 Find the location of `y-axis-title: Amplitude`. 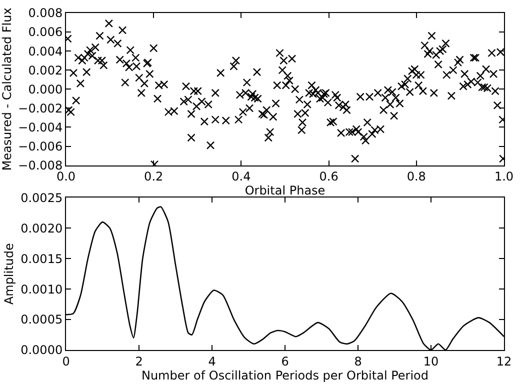

y-axis-title: Amplitude is located at coordinates (9, 274).